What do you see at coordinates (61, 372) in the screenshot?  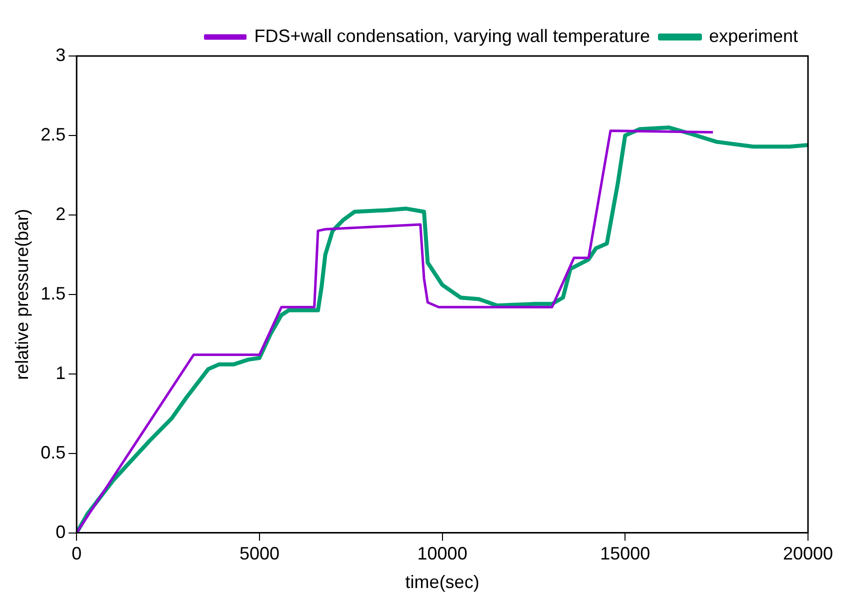 I see `y-tick-label: 1` at bounding box center [61, 372].